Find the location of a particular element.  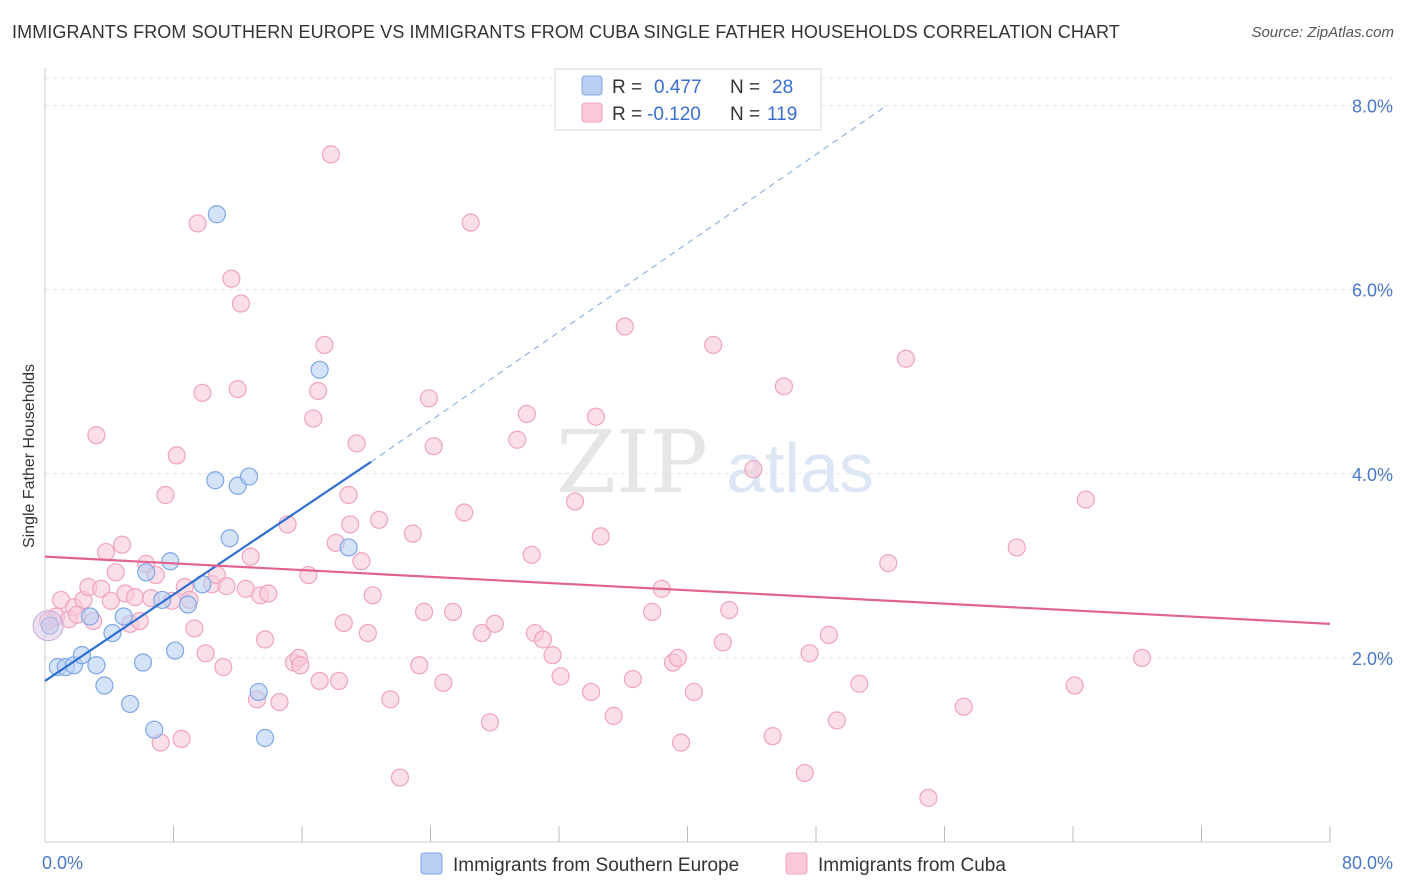

legend-r-value-1: 0.477 is located at coordinates (678, 87).